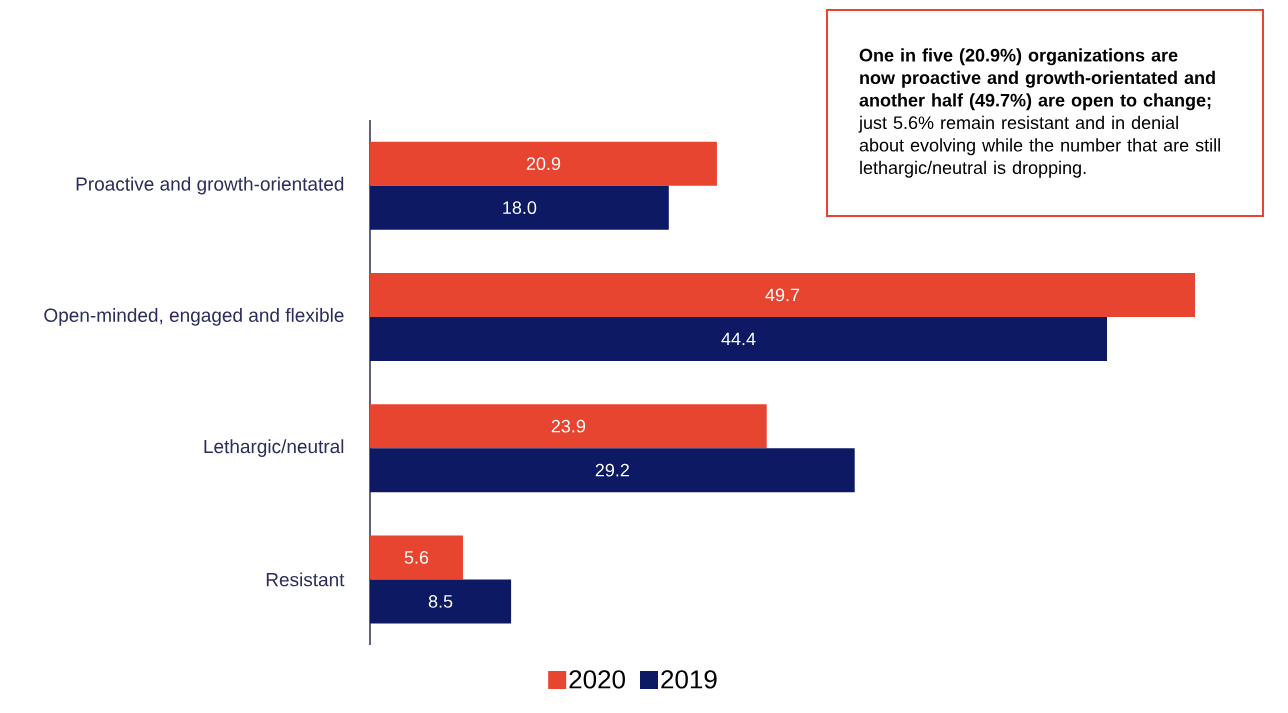 This screenshot has width=1288, height=713. Describe the element at coordinates (689, 679) in the screenshot. I see `legend-label: 2019` at that location.